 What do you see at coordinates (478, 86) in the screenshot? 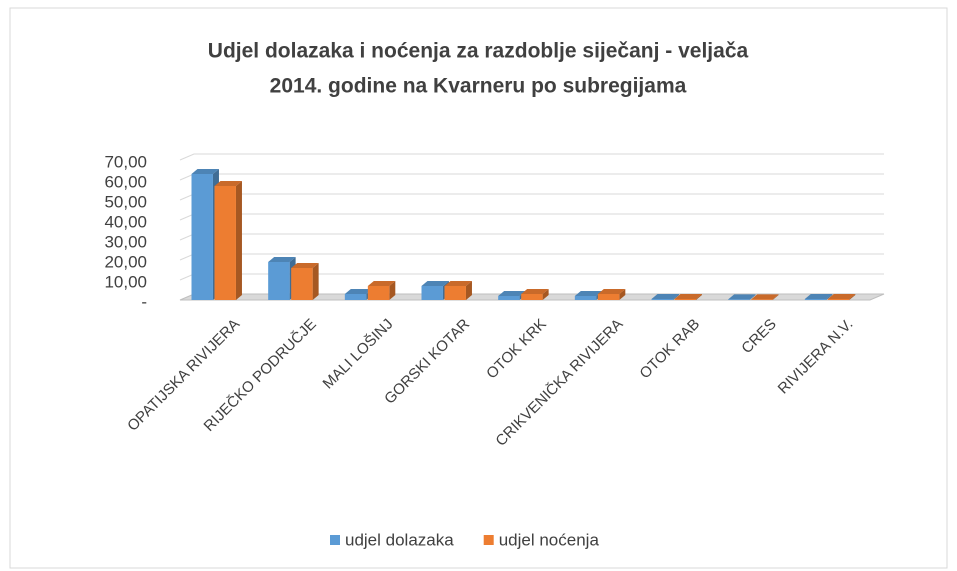
I see `chart-title: 2014. godine na Kvarneru po subregijama` at bounding box center [478, 86].